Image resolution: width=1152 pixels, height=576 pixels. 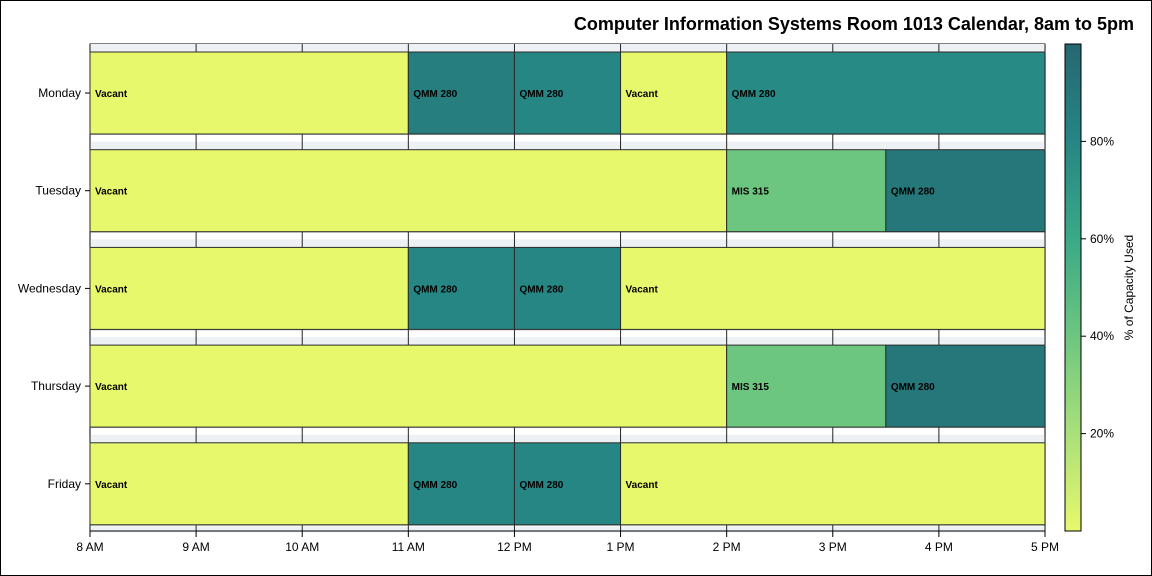 I want to click on x-tick-label: 11 AM, so click(x=408, y=547).